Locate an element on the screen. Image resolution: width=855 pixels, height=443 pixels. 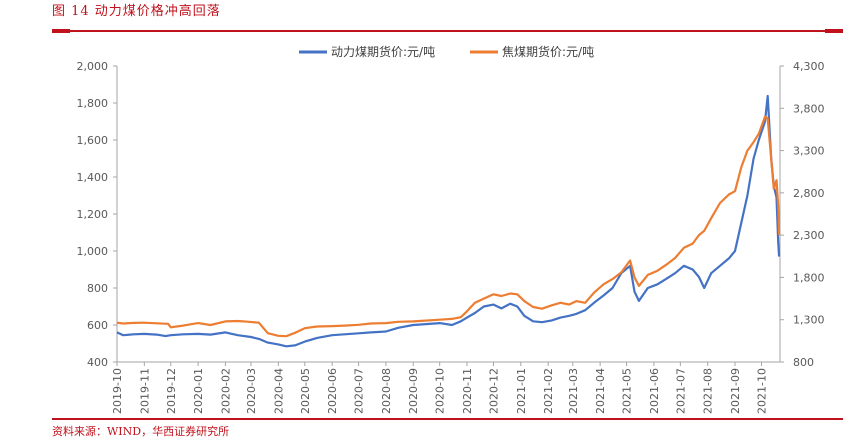
x-tick-label: 2021-06 is located at coordinates (654, 391).